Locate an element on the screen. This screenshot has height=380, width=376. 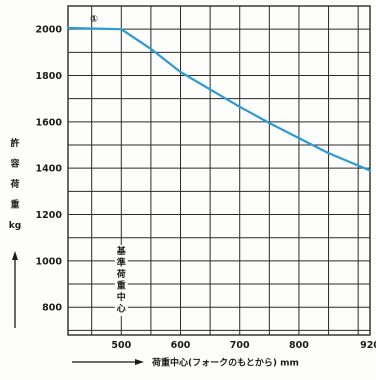
y-axis-title-char: 荷 is located at coordinates (14, 184).